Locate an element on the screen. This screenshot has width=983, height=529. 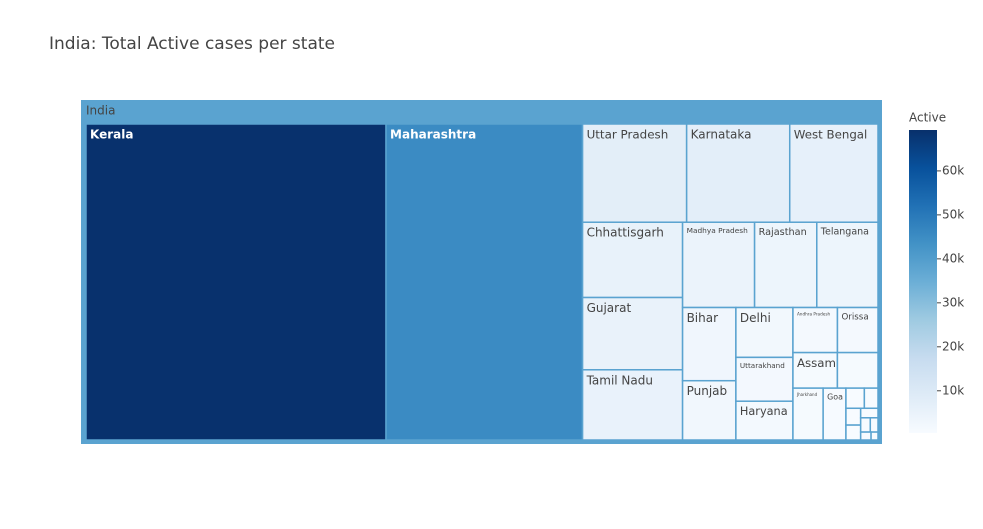
tile-label: Chhattisgarh is located at coordinates (625, 233).